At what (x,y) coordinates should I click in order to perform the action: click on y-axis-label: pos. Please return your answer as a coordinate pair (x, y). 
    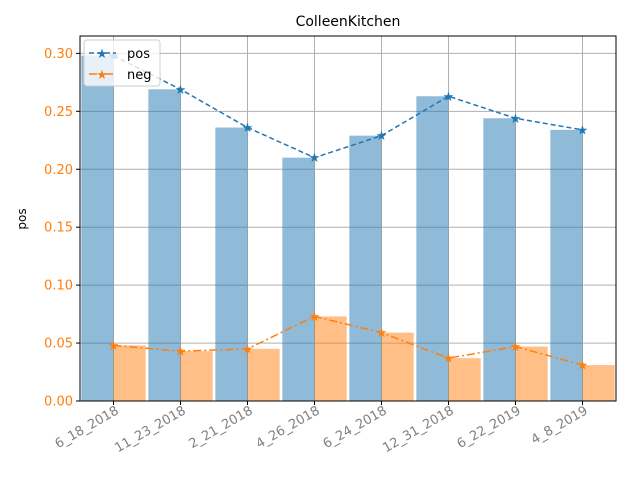
    Looking at the image, I should click on (22, 218).